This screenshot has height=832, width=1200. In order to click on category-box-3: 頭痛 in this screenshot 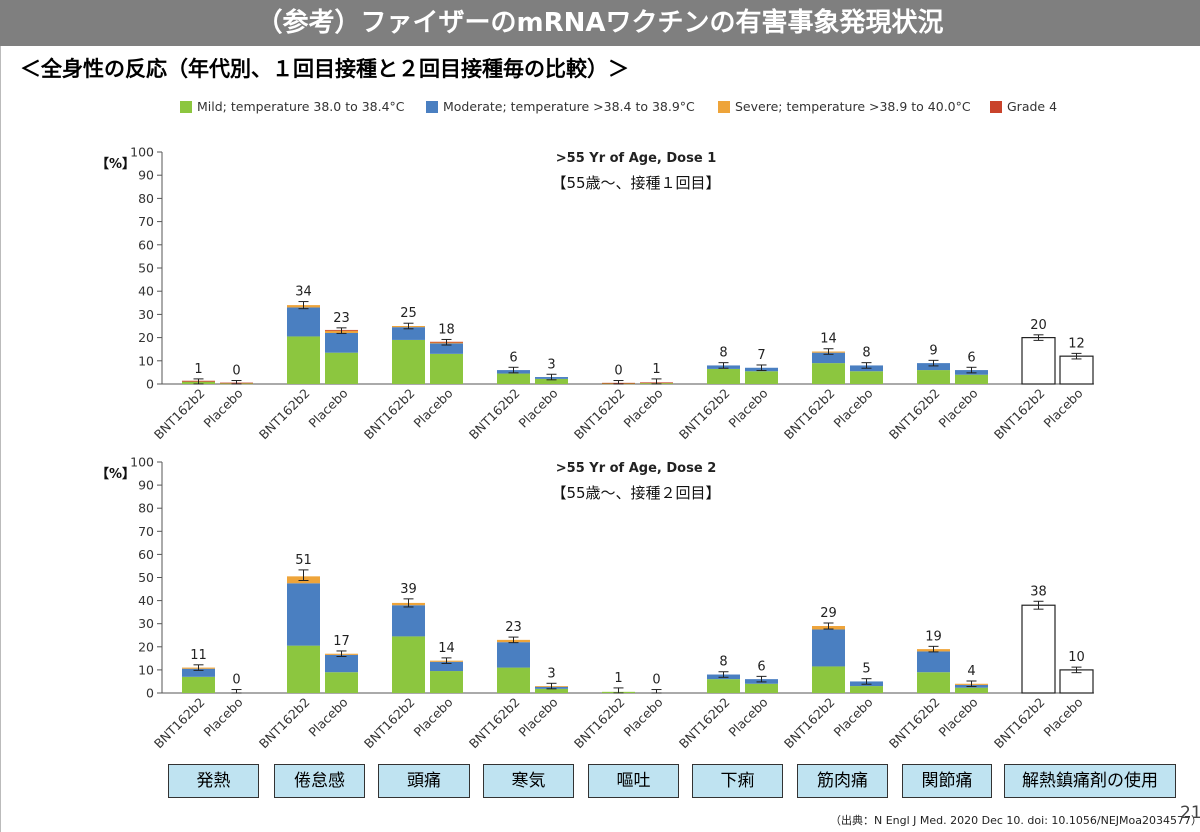, I will do `click(424, 781)`.